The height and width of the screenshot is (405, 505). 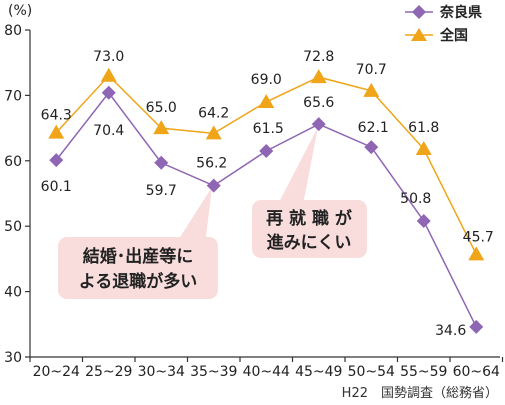 I want to click on x-tick-label: 50~54, so click(x=371, y=372).